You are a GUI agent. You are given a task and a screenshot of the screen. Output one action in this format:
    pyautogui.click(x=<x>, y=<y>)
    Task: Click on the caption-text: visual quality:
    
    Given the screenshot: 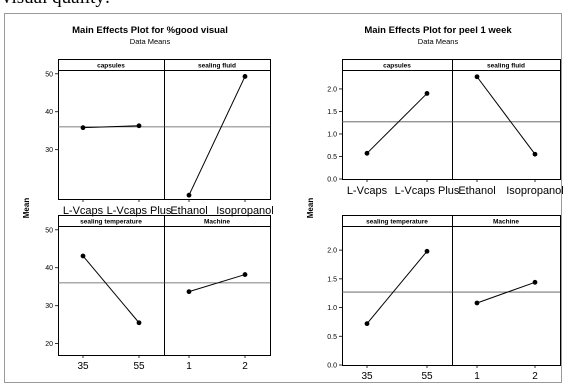 What is the action you would take?
    pyautogui.click(x=56, y=4)
    